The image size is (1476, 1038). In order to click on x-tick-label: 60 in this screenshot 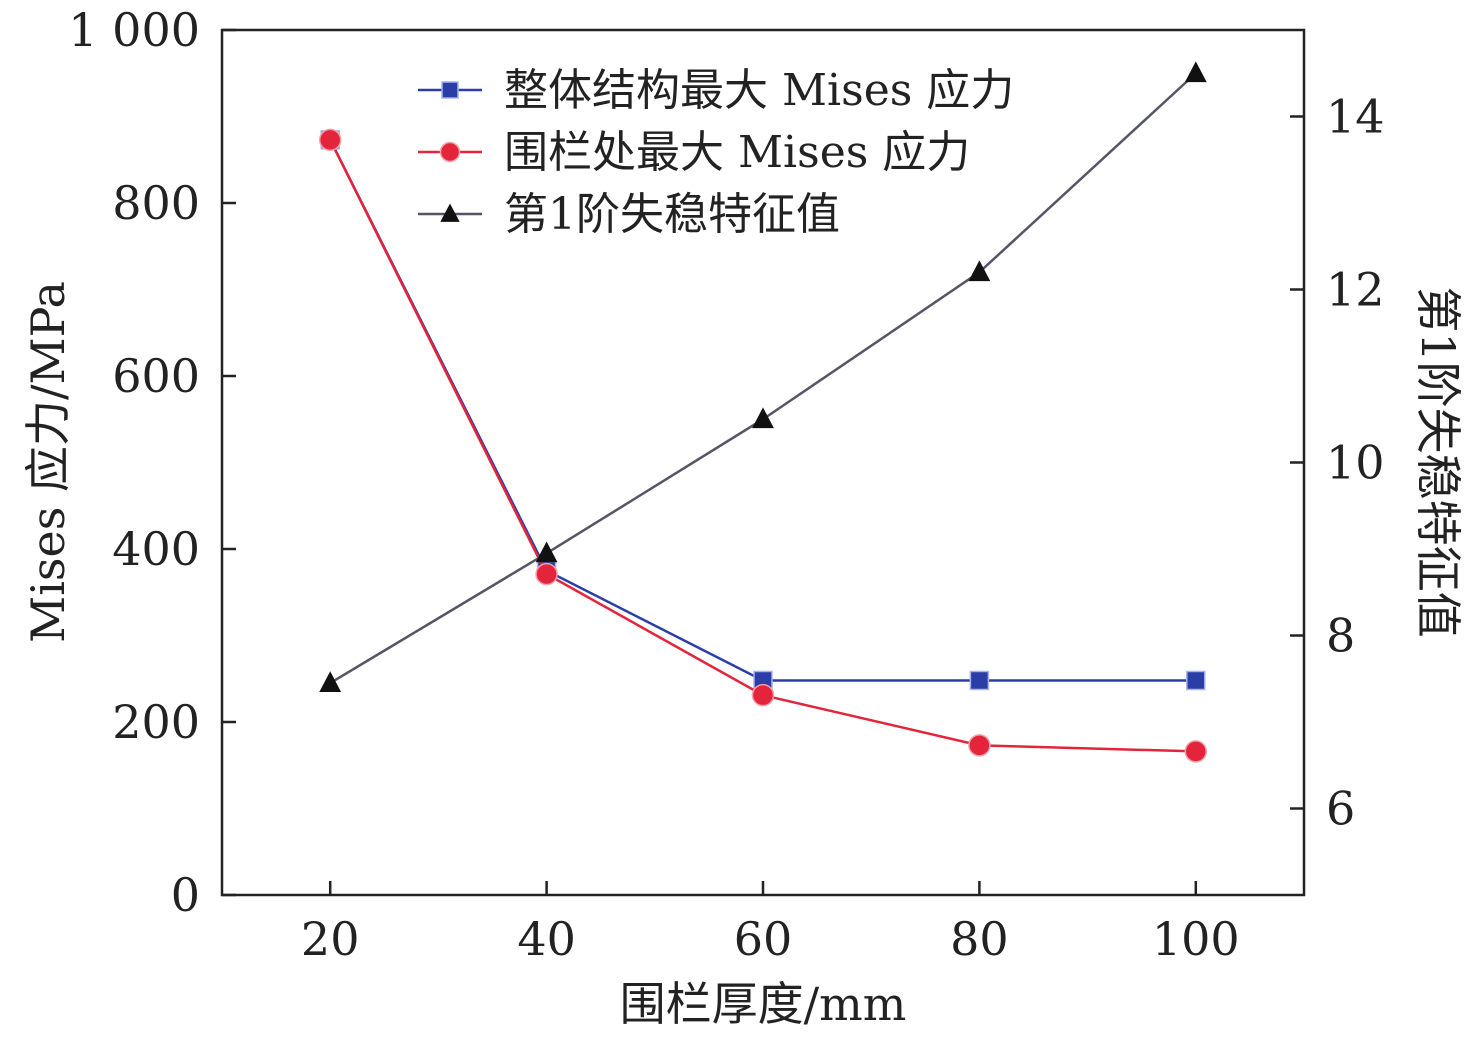, I will do `click(763, 939)`.